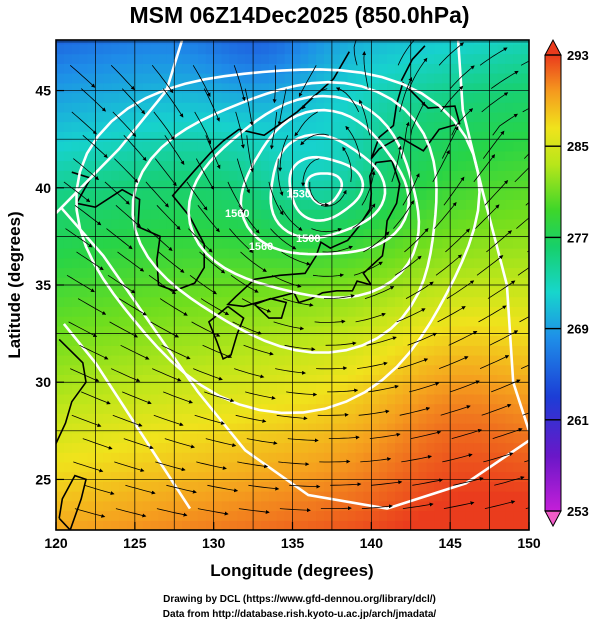  What do you see at coordinates (553, 47) in the screenshot?
I see `colorbar-upper-triangle` at bounding box center [553, 47].